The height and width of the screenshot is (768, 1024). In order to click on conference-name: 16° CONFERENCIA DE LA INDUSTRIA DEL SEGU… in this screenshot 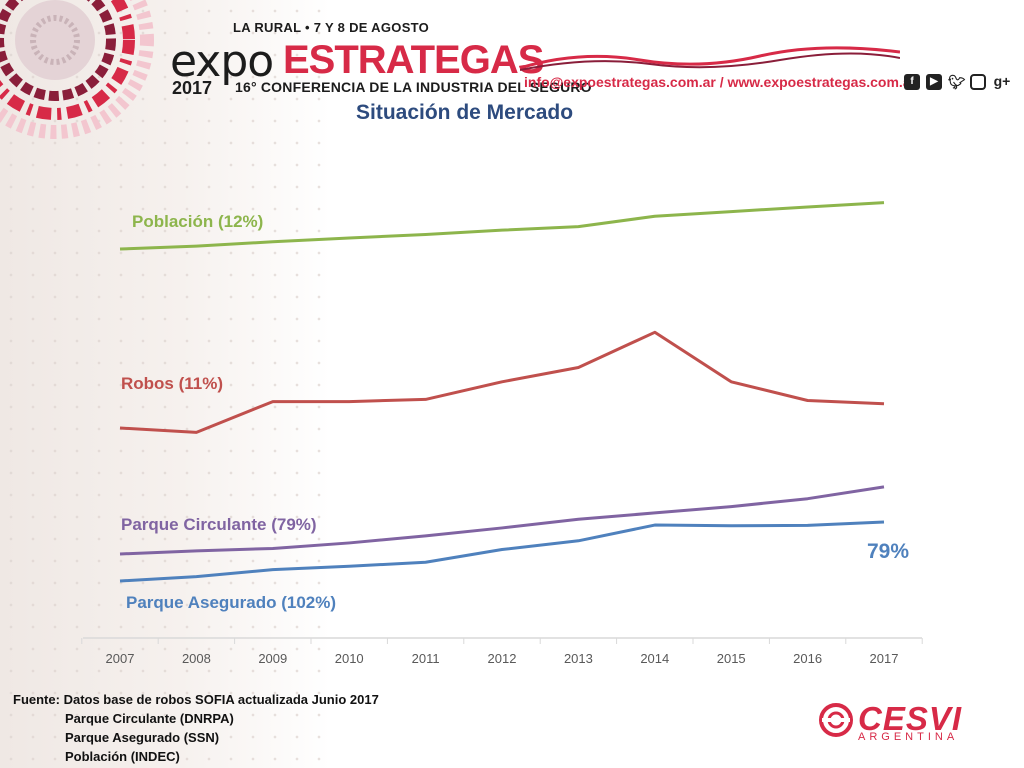, I will do `click(413, 87)`.